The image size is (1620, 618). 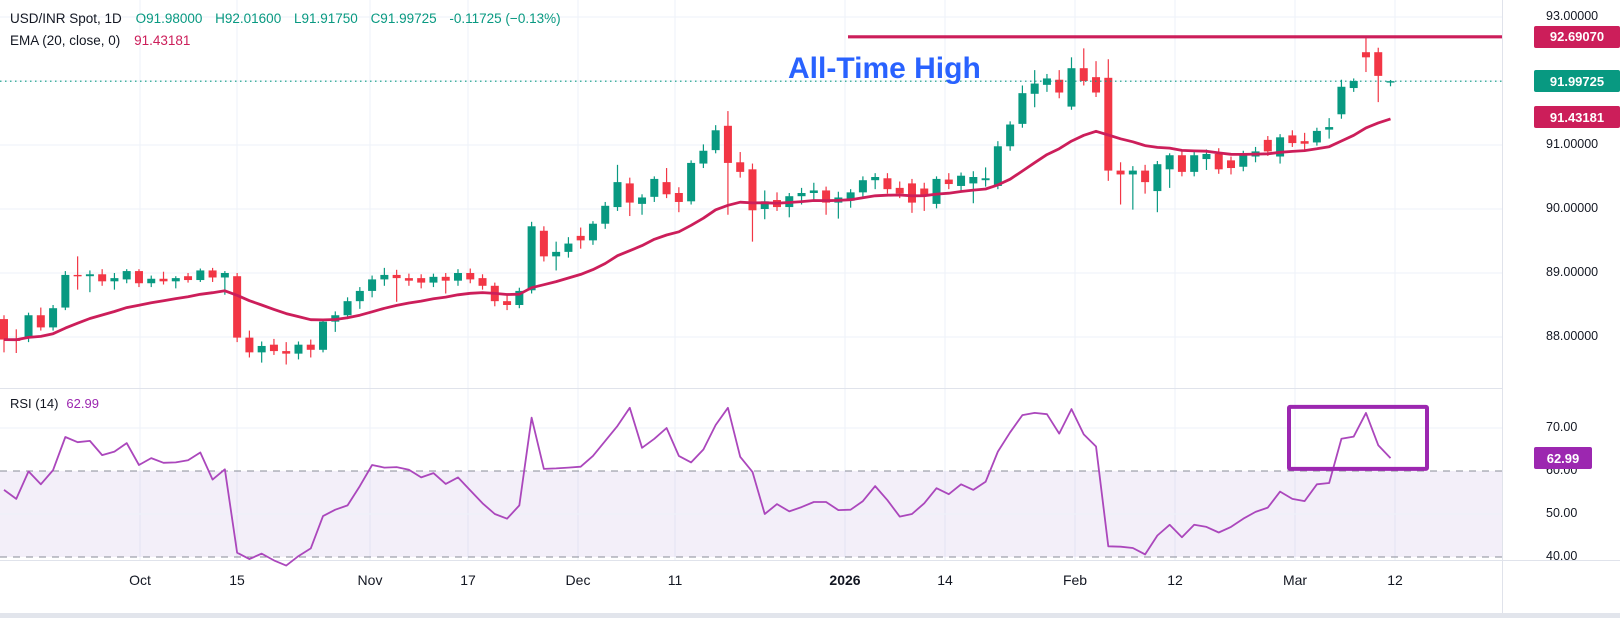 What do you see at coordinates (884, 68) in the screenshot?
I see `all-time-high-annotation: All-Time High` at bounding box center [884, 68].